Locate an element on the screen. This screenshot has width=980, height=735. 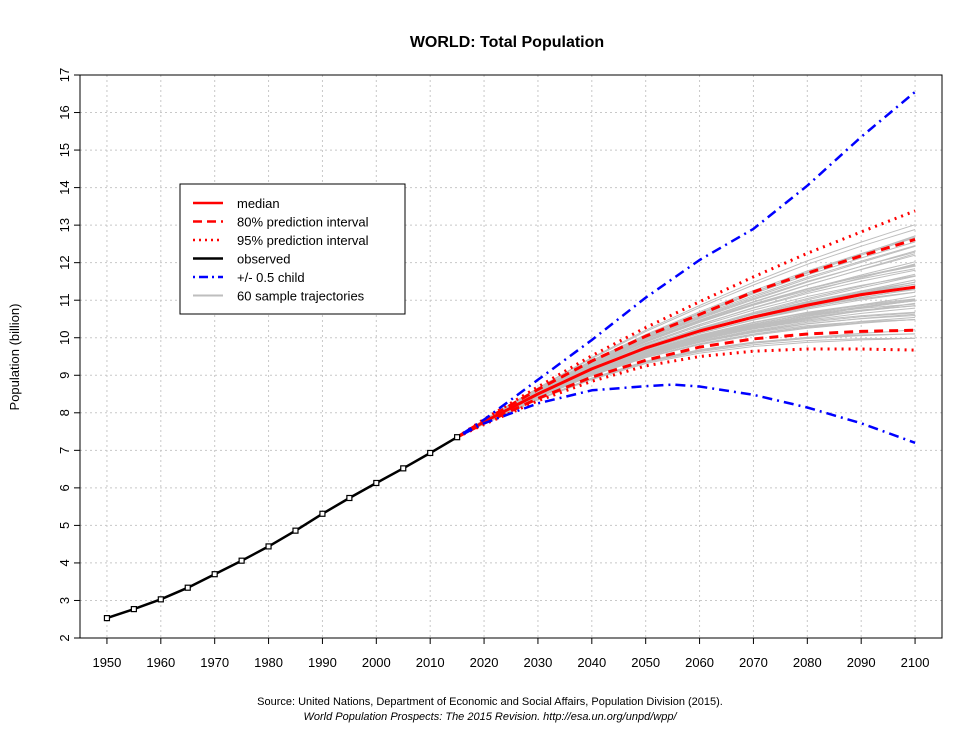
legend-box is located at coordinates (292, 249).